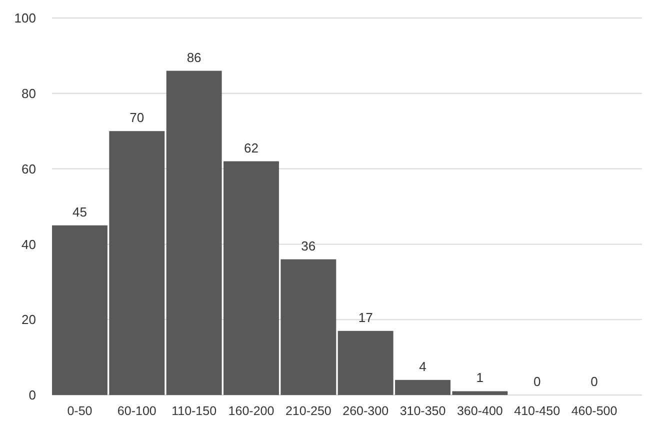  What do you see at coordinates (365, 411) in the screenshot?
I see `x-tick-label: 260-300` at bounding box center [365, 411].